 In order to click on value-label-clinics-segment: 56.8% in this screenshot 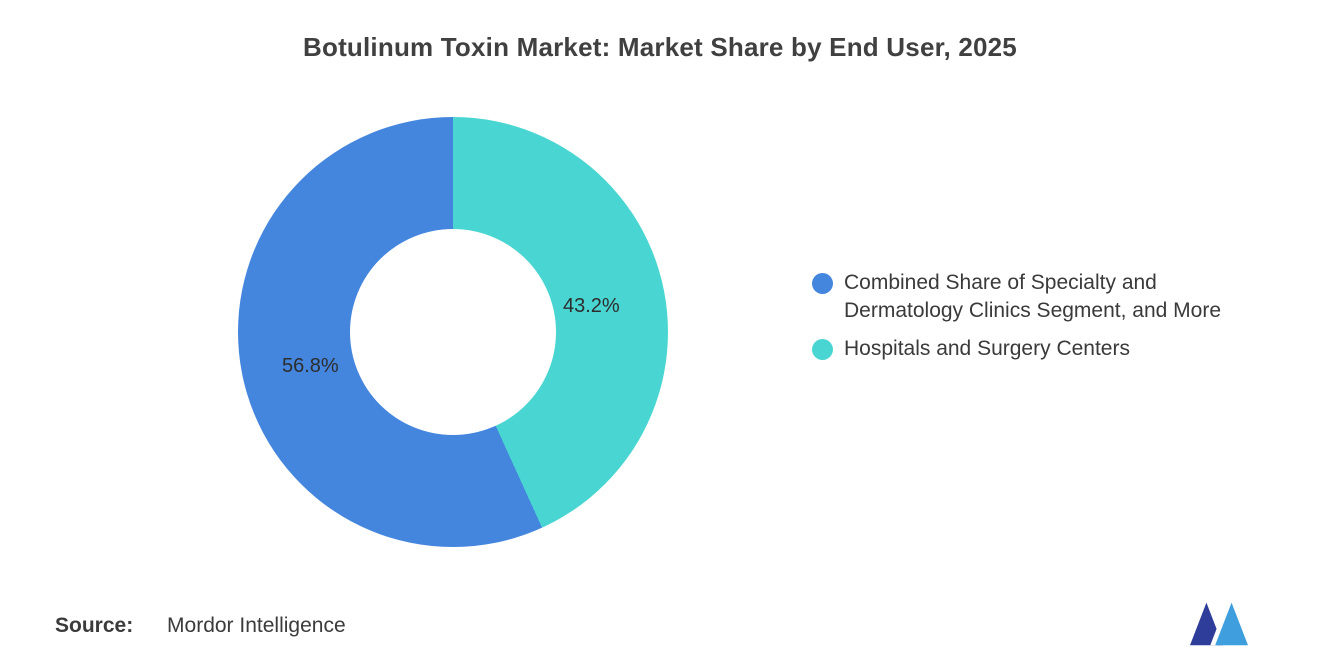, I will do `click(310, 366)`.